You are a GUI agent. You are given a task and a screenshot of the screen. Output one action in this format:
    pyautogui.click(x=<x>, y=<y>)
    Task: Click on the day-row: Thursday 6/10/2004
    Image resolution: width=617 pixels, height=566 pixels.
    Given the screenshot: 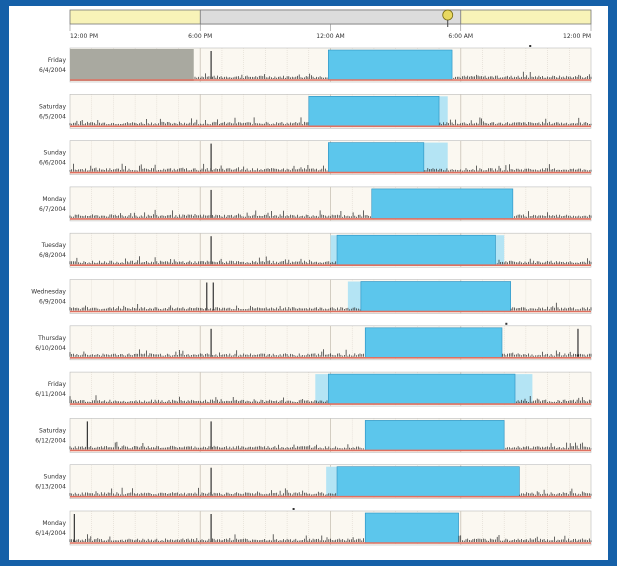 What is the action you would take?
    pyautogui.click(x=313, y=341)
    